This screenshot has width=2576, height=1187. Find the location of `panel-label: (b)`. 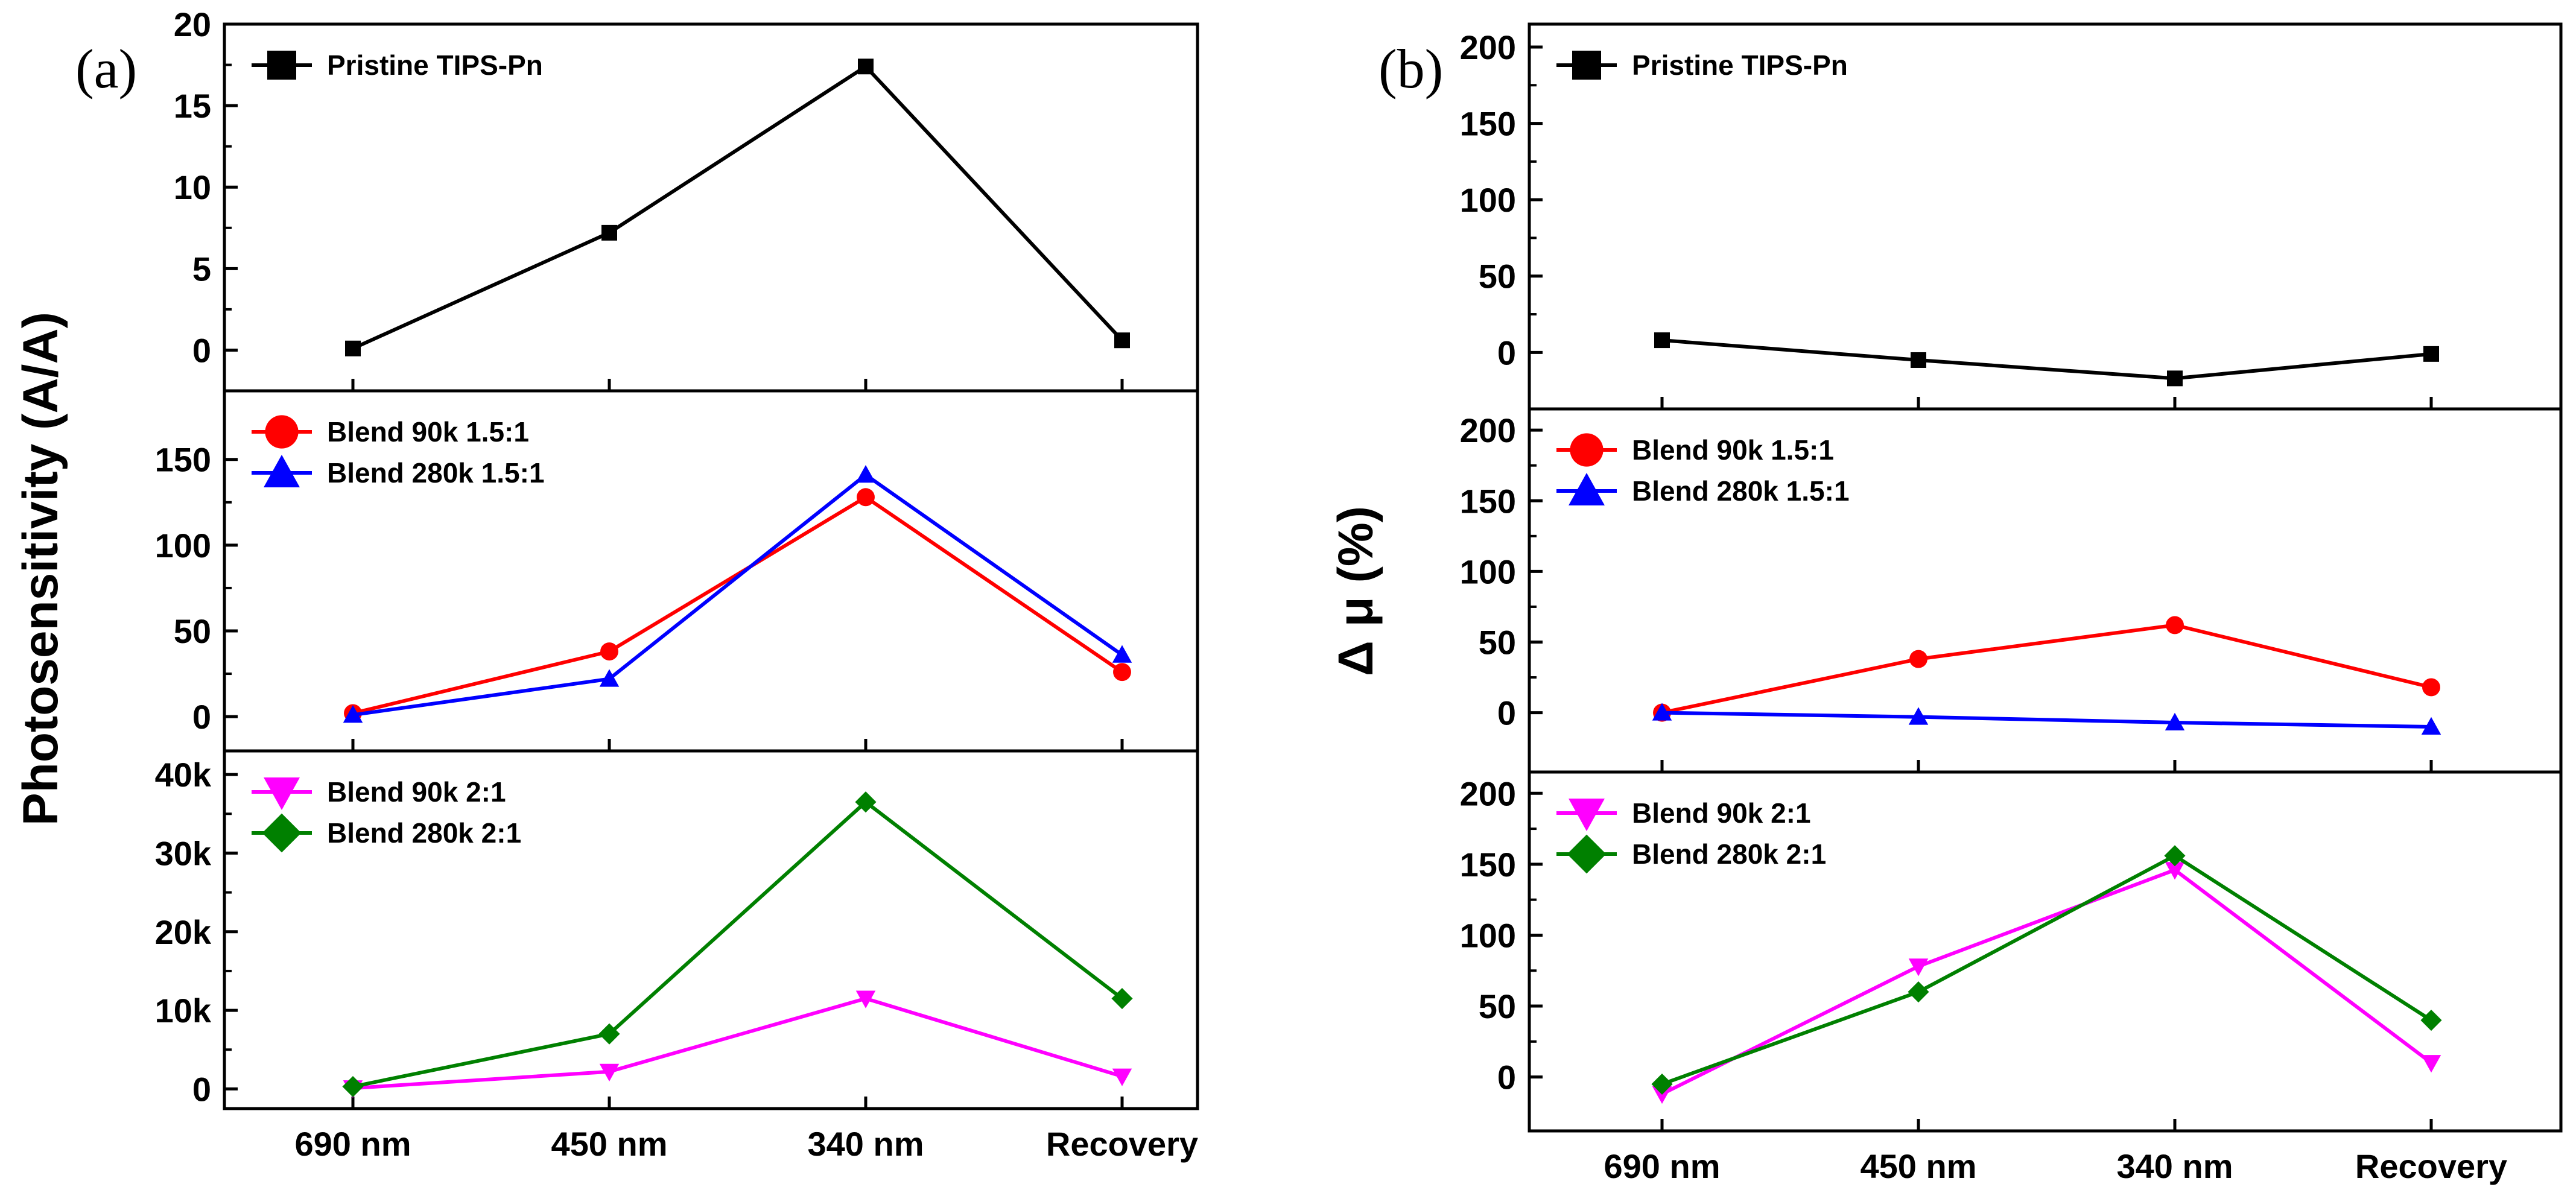

panel-label: (b) is located at coordinates (1410, 69).